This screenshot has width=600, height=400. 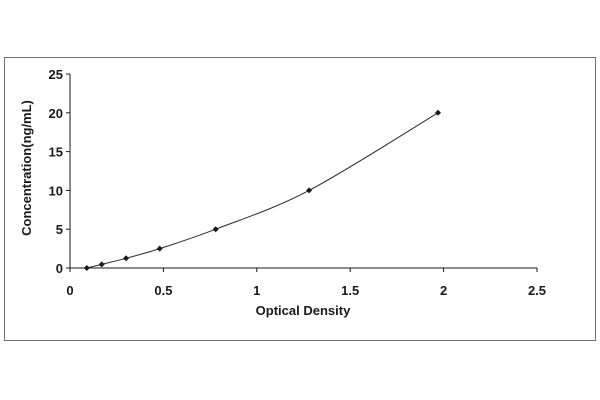 What do you see at coordinates (59, 268) in the screenshot?
I see `y-tick-label: 0` at bounding box center [59, 268].